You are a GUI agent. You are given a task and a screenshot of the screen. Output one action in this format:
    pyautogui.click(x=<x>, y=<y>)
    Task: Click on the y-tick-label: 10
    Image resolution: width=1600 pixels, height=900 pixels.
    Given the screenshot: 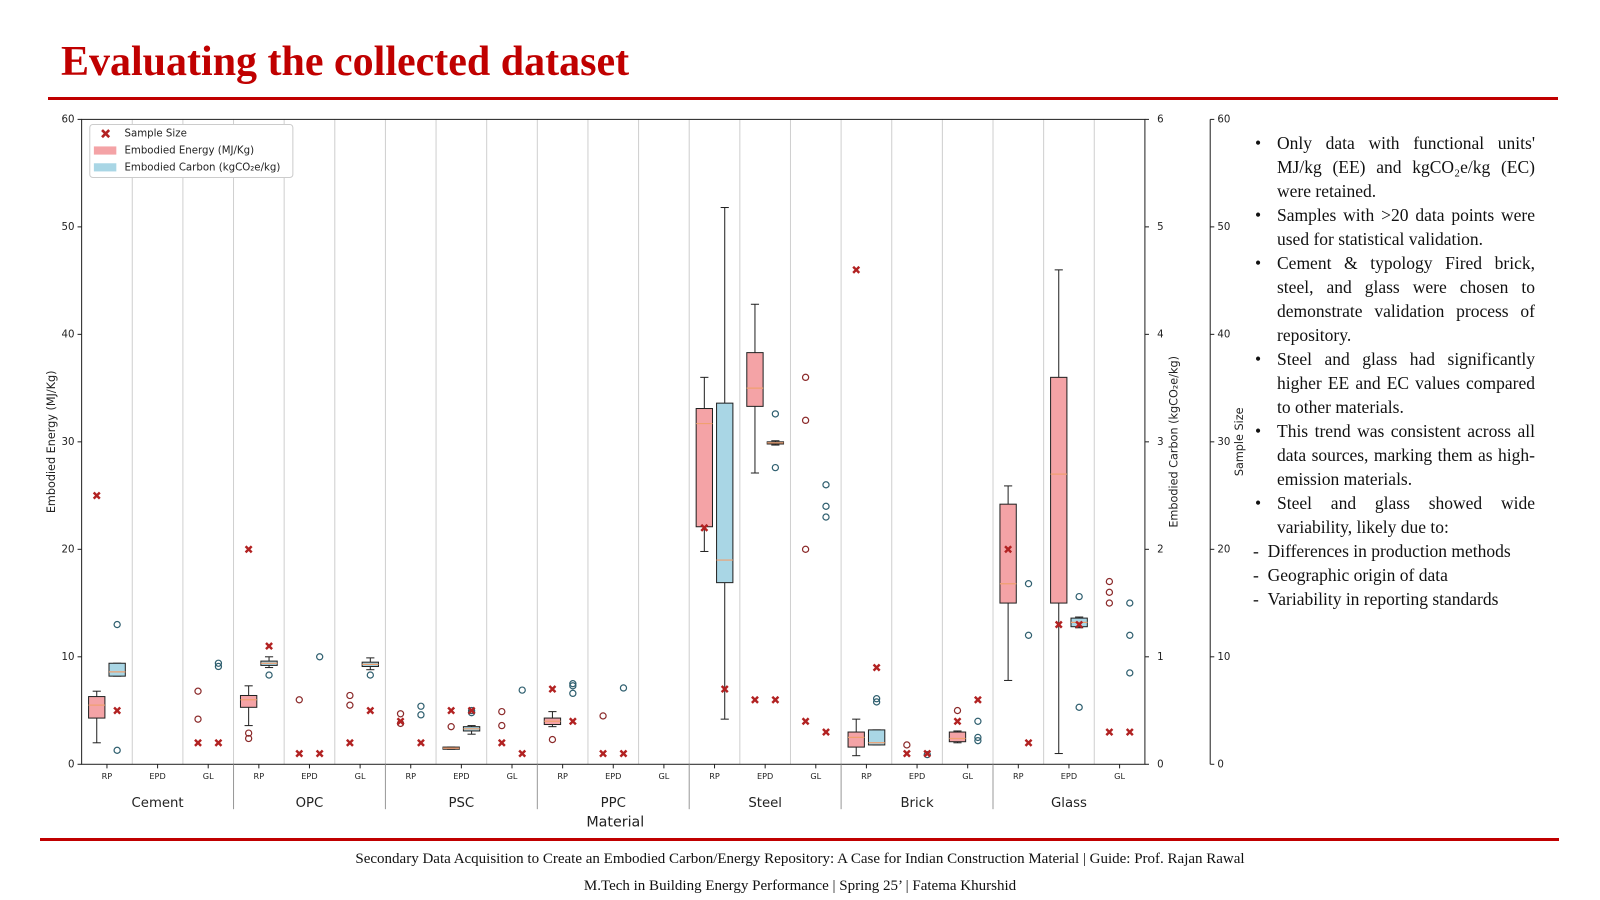 What is the action you would take?
    pyautogui.click(x=68, y=657)
    